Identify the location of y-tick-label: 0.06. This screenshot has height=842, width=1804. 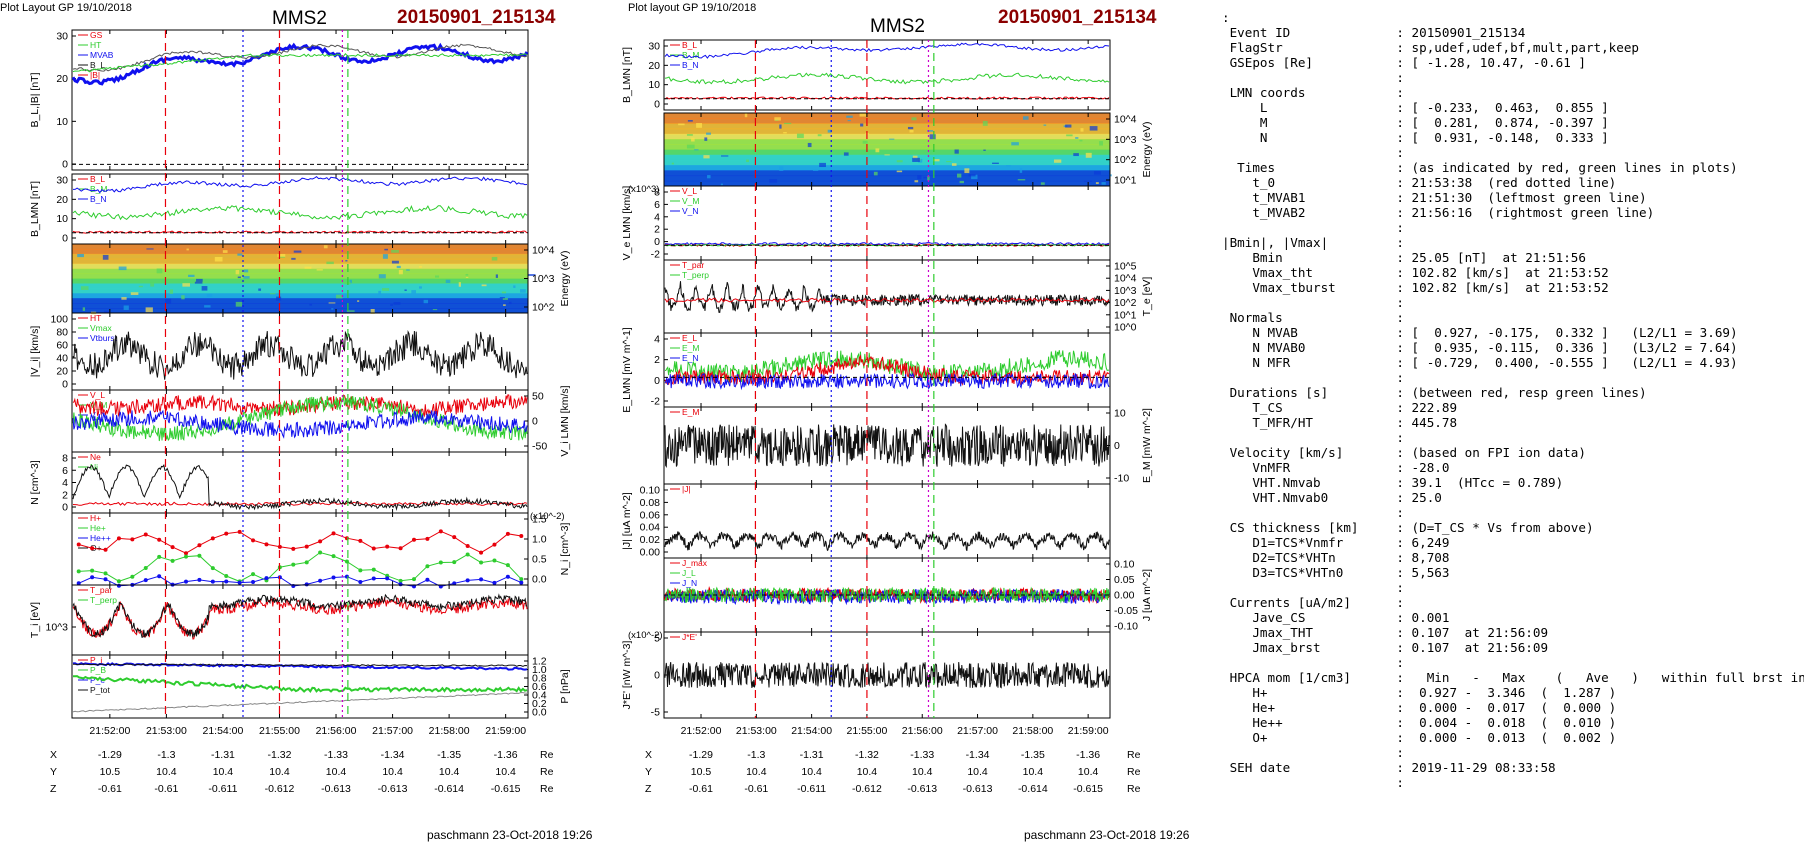
(650, 515).